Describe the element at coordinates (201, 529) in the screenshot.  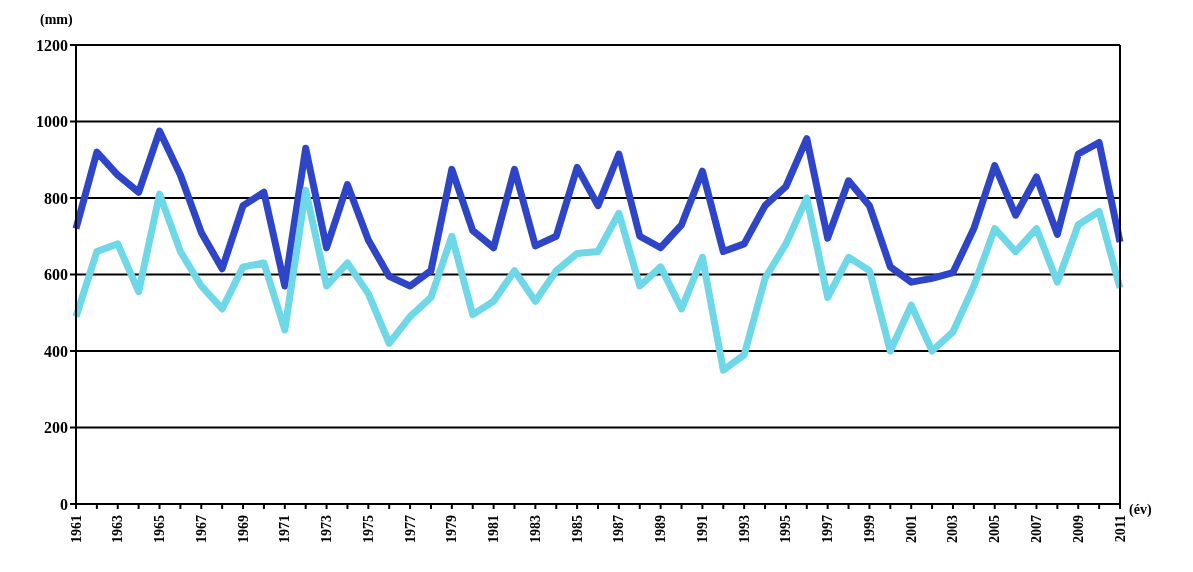
I see `x-tick-label: 1967` at that location.